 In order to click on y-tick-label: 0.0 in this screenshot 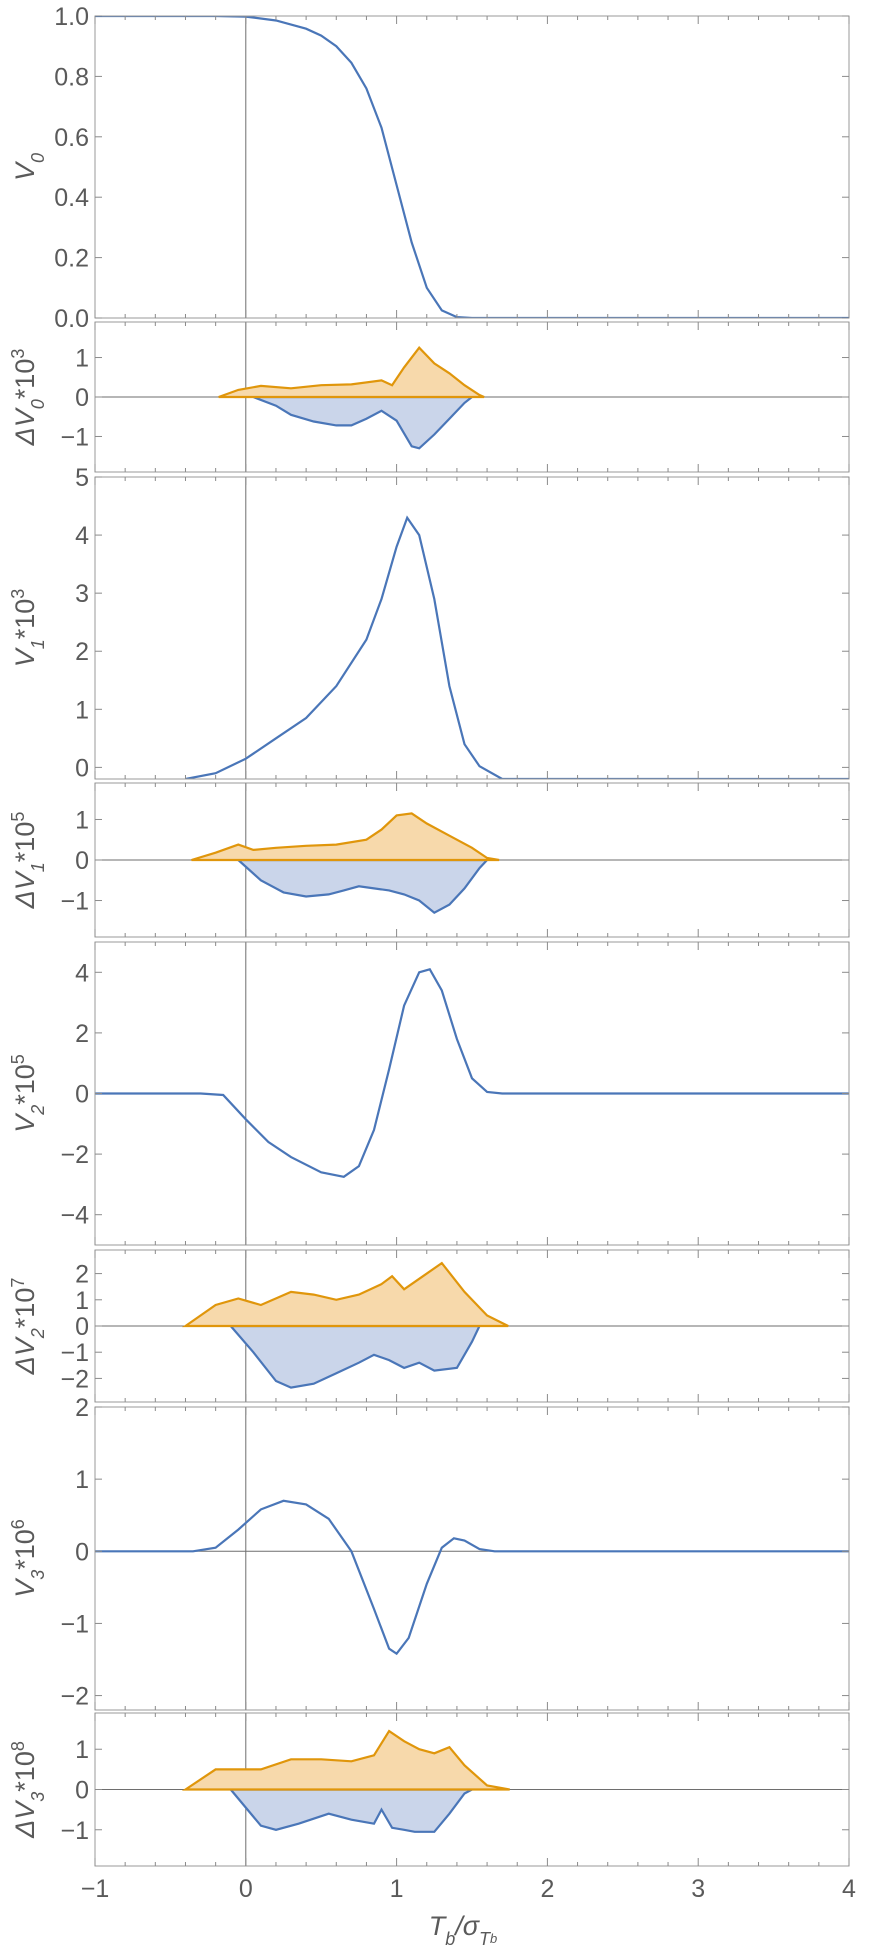, I will do `click(71, 319)`.